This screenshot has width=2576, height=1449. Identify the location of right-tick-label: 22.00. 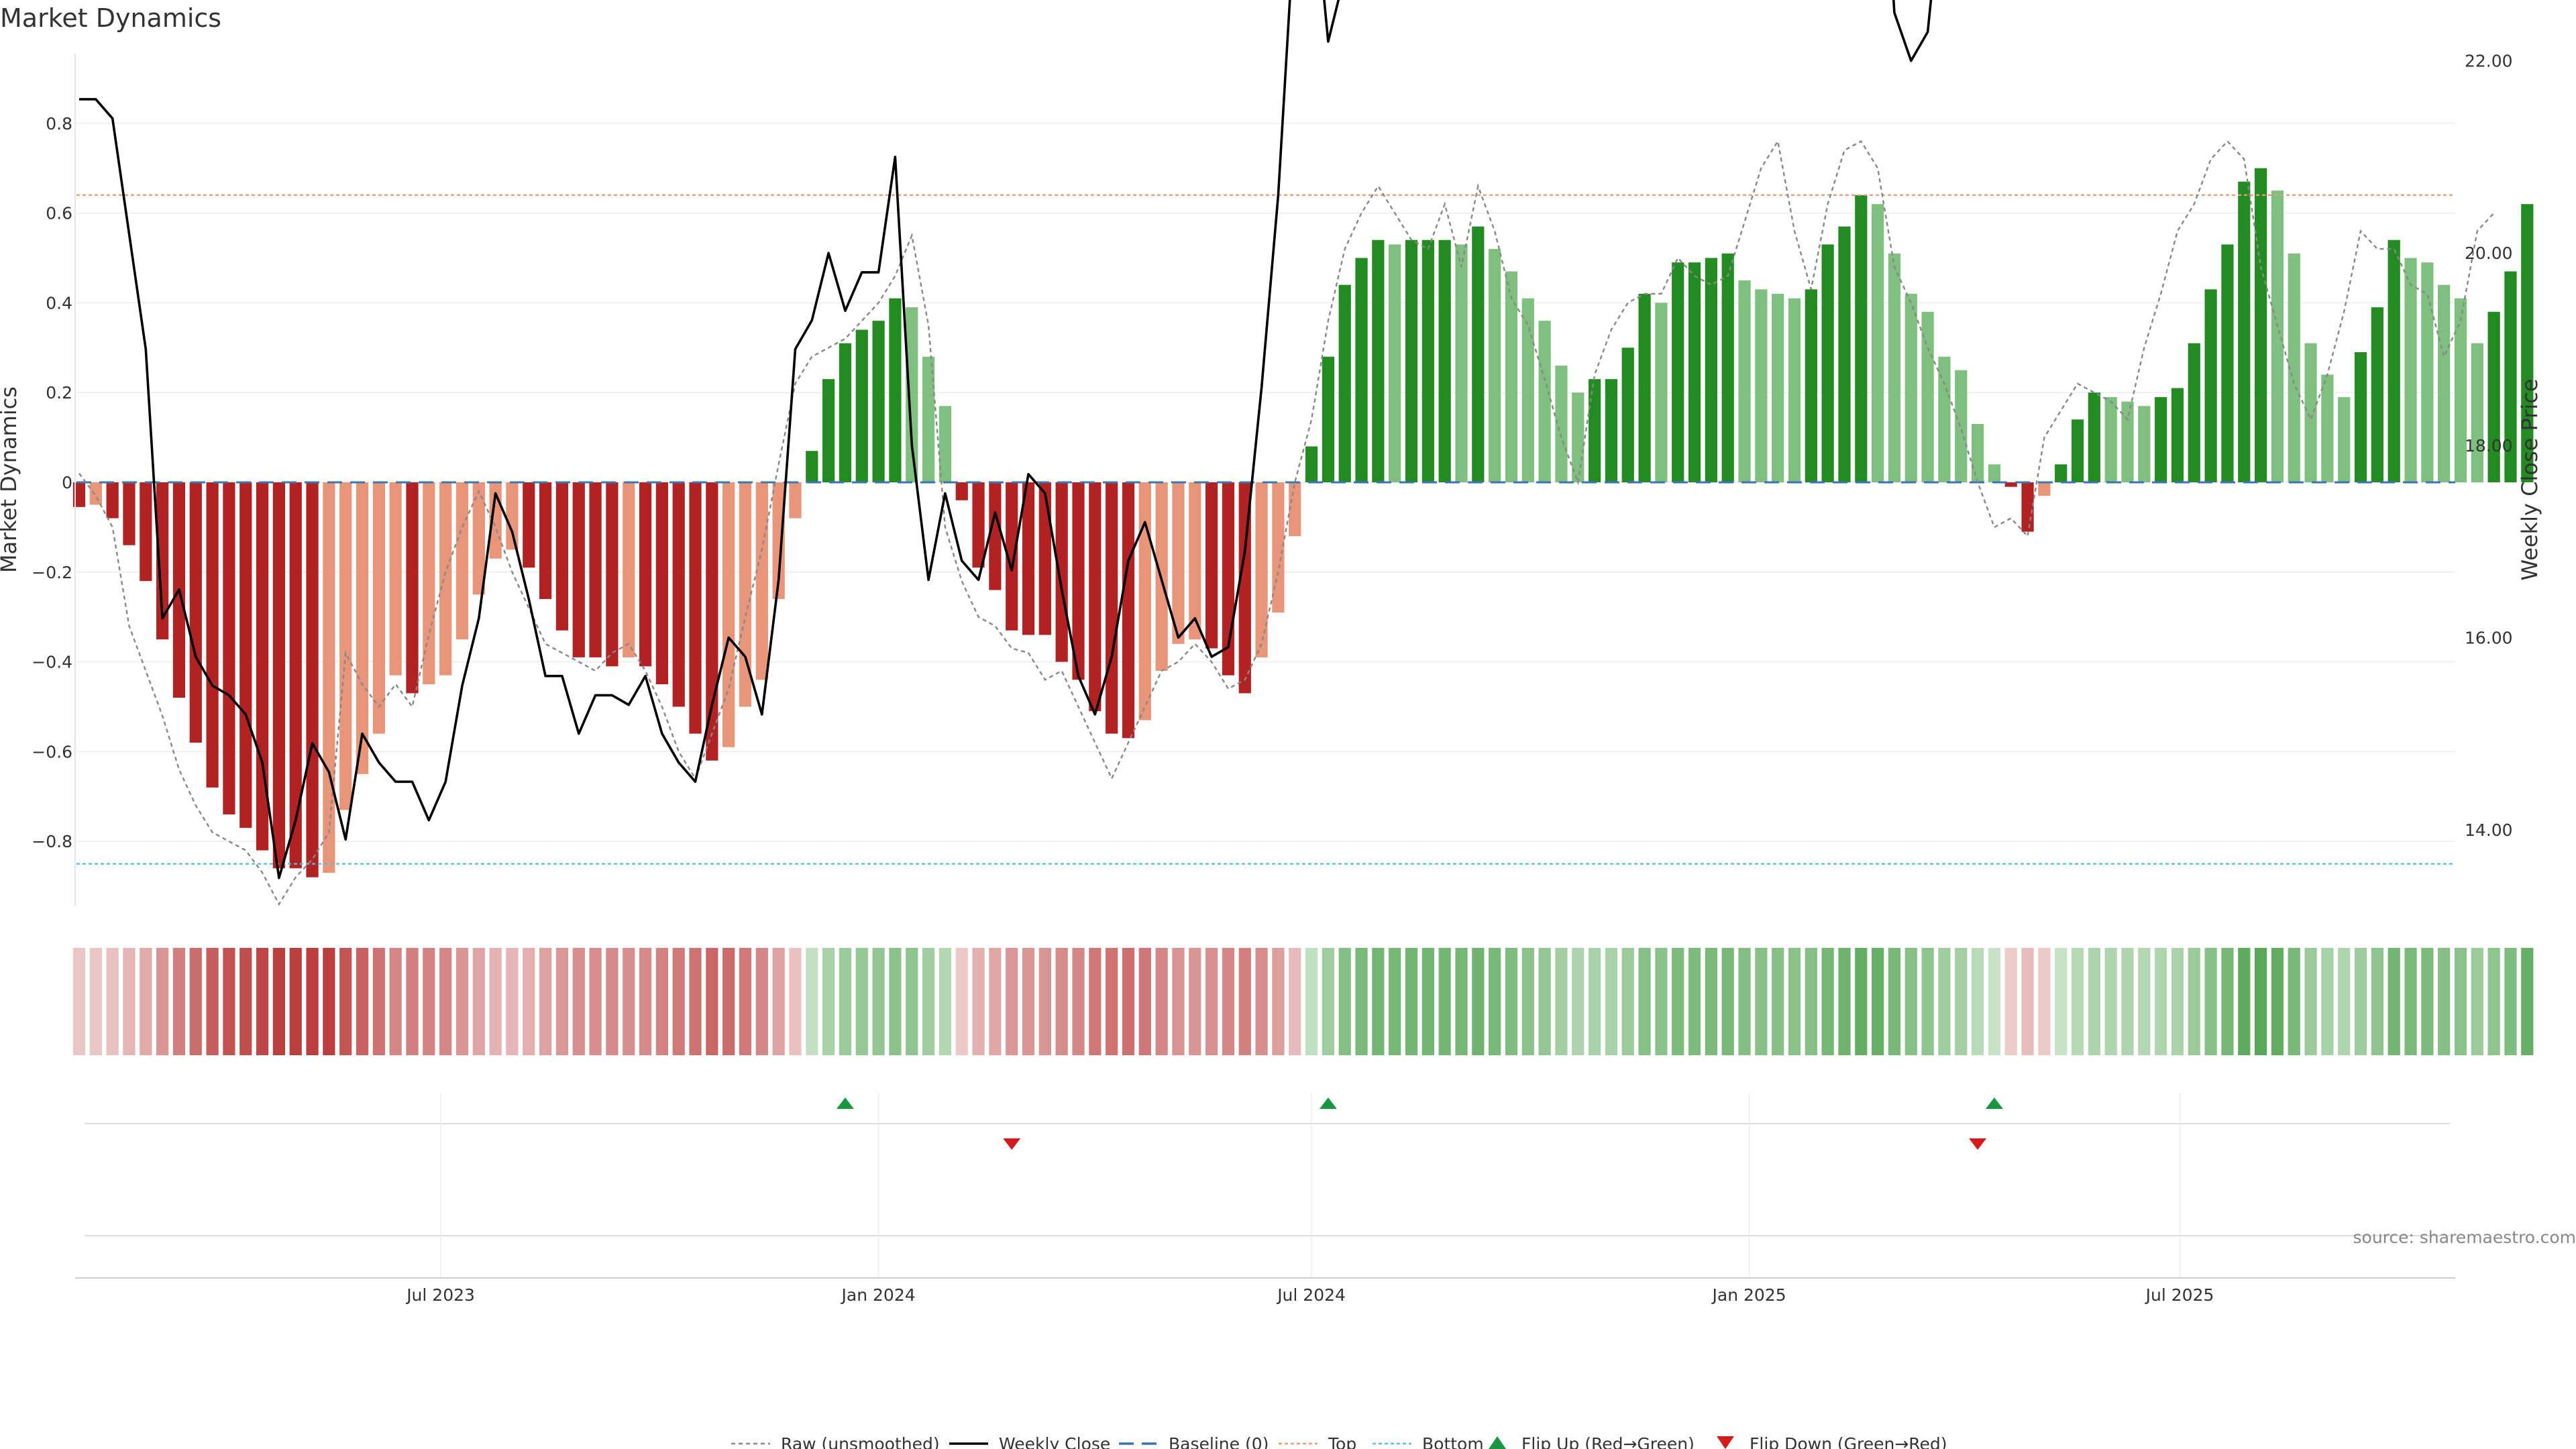
(2489, 61).